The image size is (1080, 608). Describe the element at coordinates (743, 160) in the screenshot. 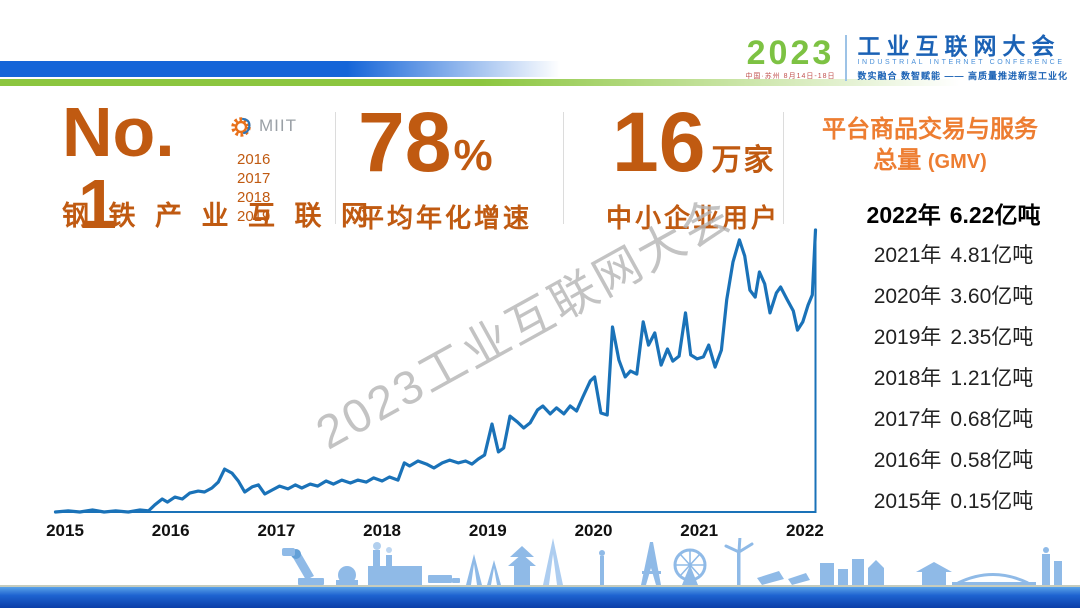

I see `users-unit: 万家` at that location.